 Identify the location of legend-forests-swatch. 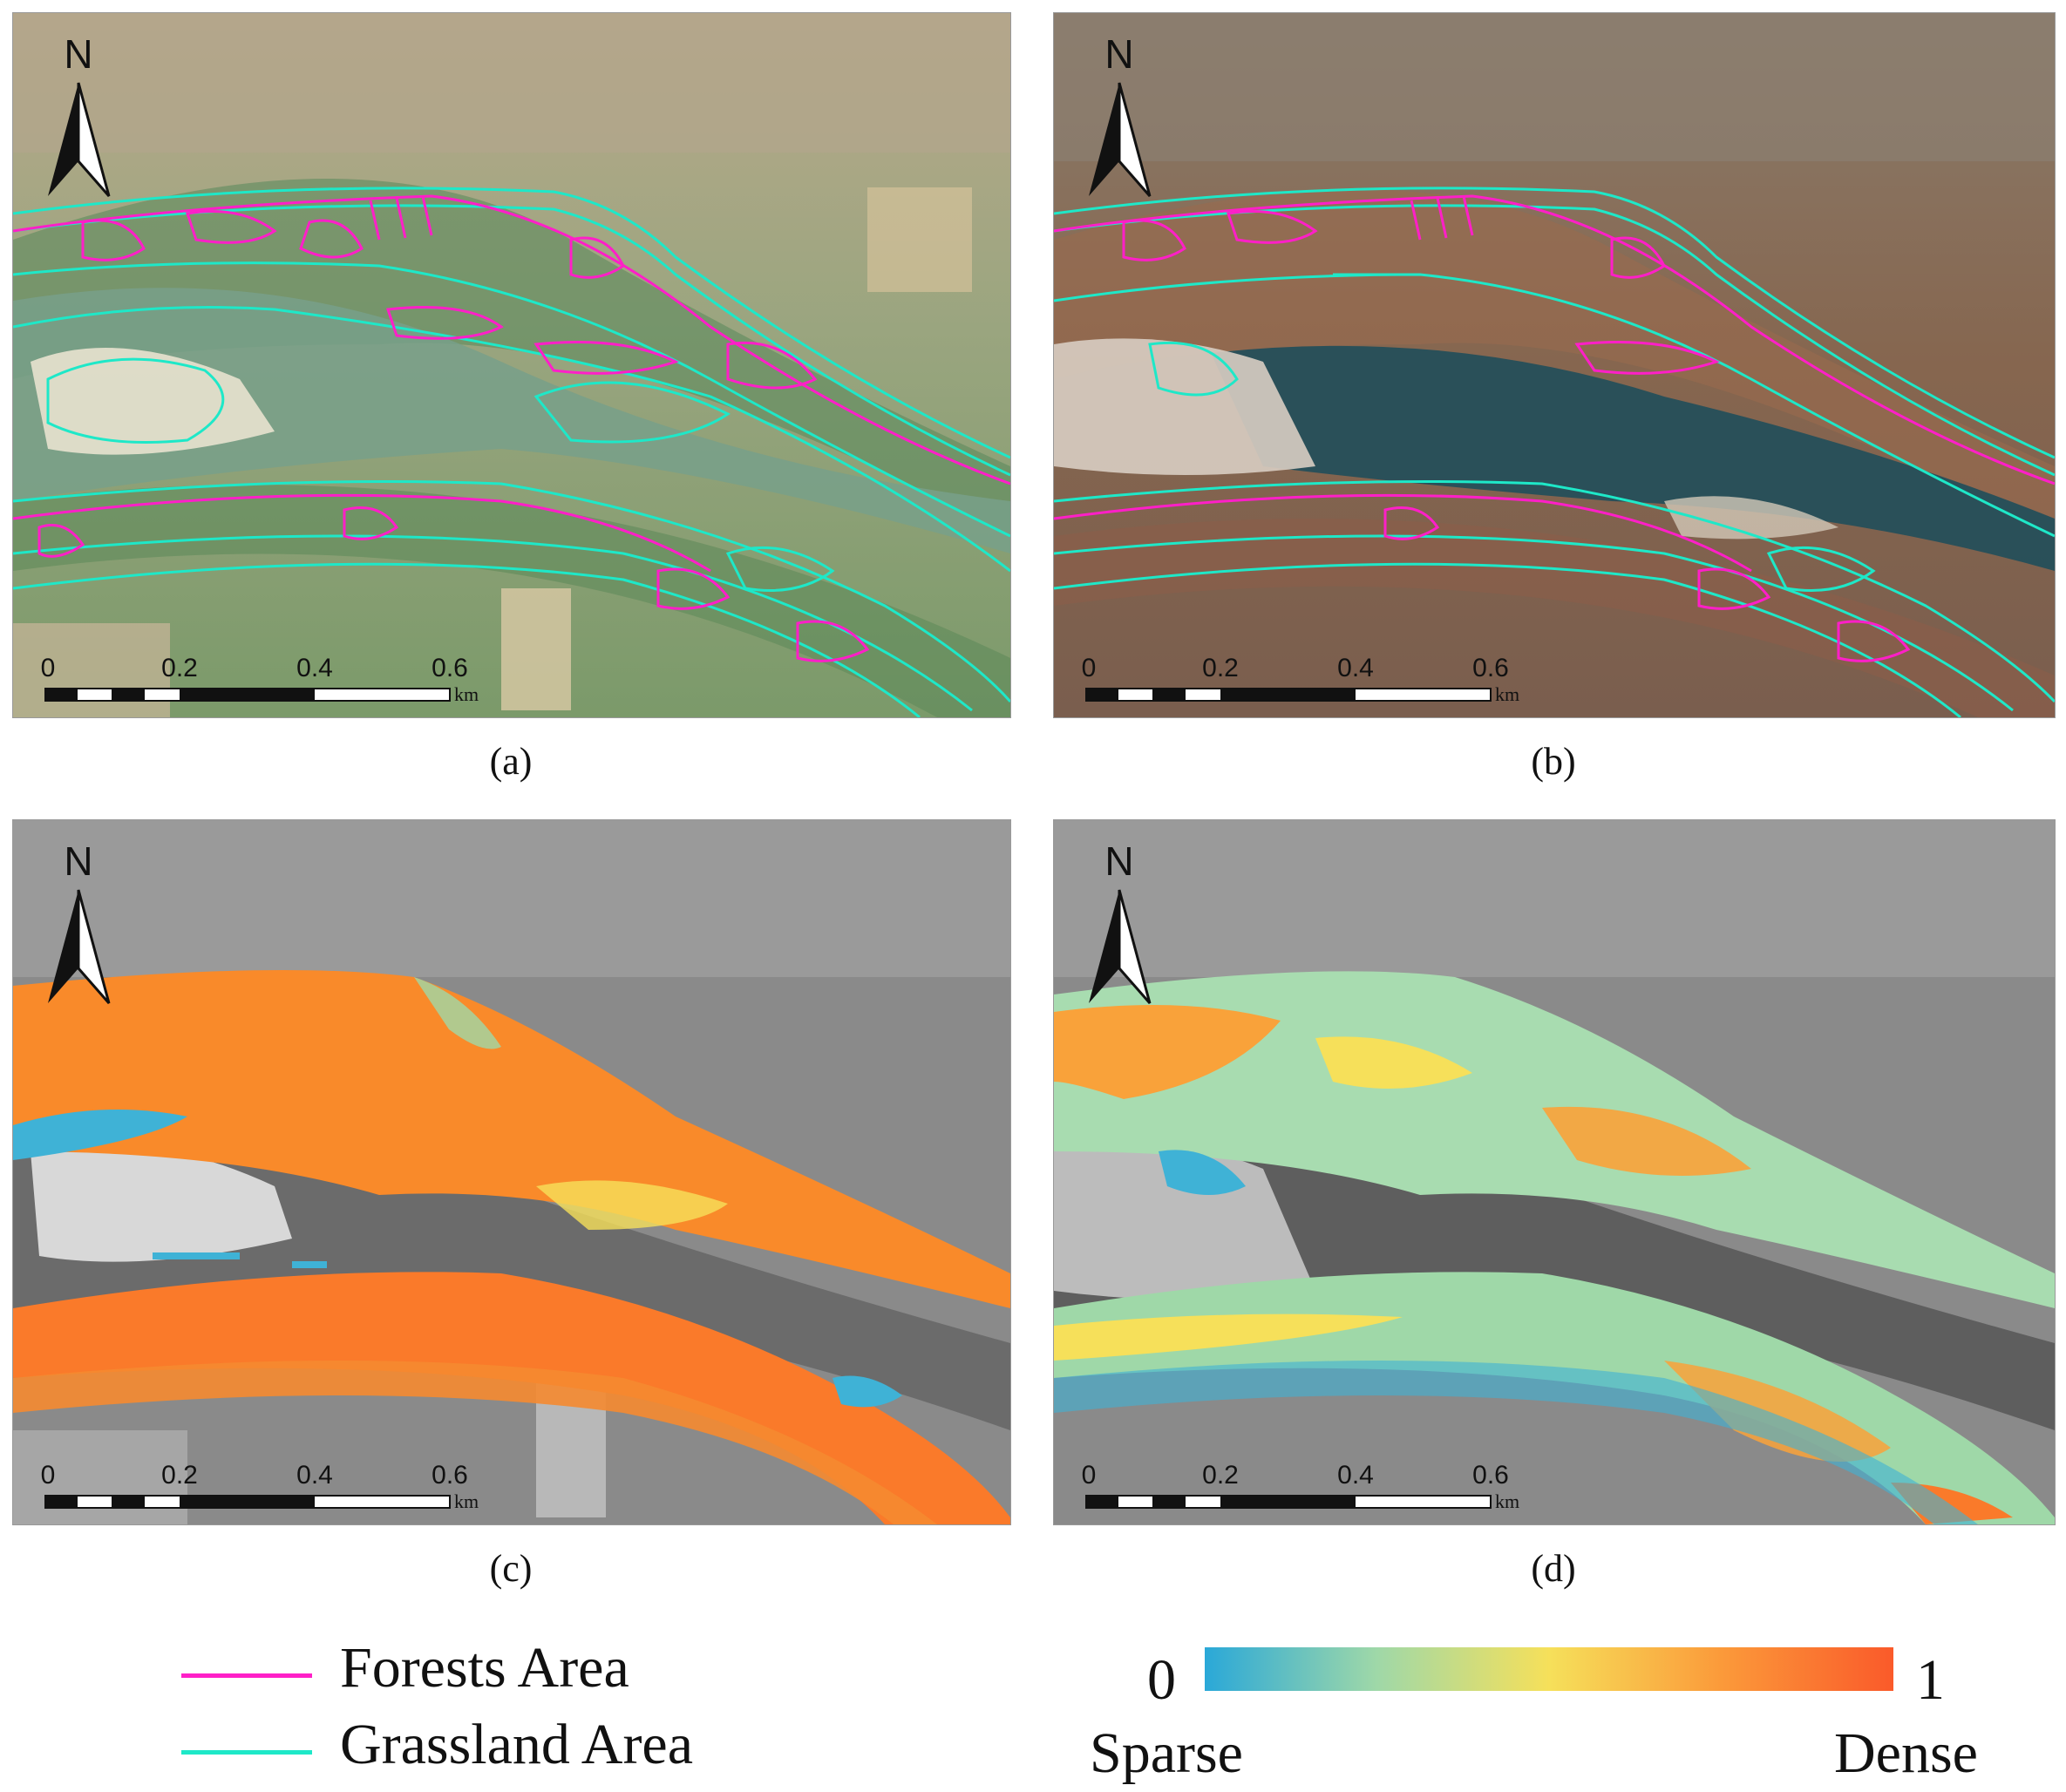
(246, 1675).